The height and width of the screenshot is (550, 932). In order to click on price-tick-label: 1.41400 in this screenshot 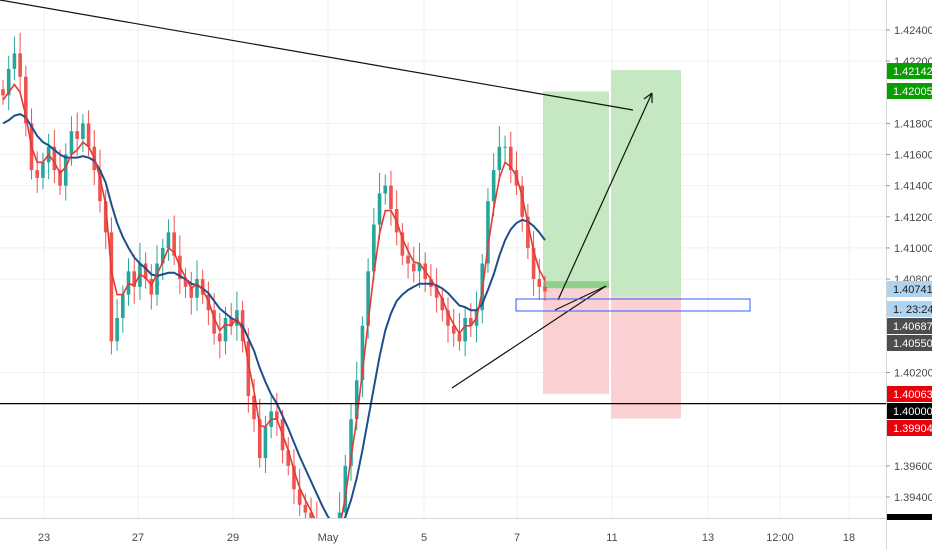, I will do `click(913, 187)`.